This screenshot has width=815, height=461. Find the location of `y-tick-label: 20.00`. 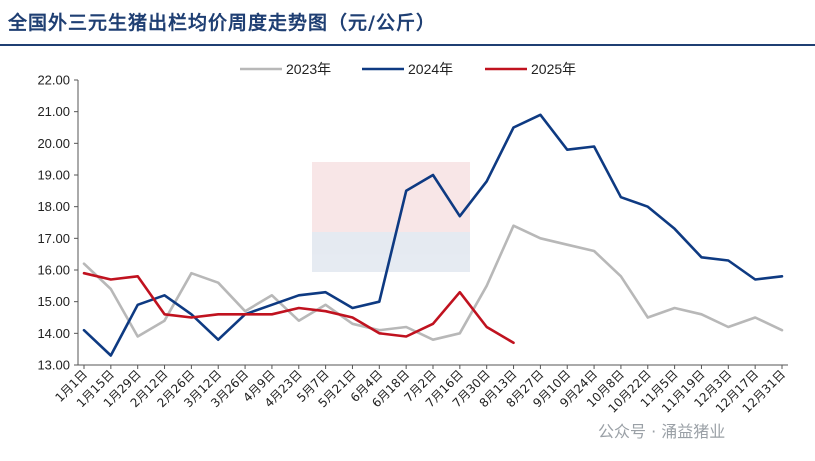

y-tick-label: 20.00 is located at coordinates (53, 143).